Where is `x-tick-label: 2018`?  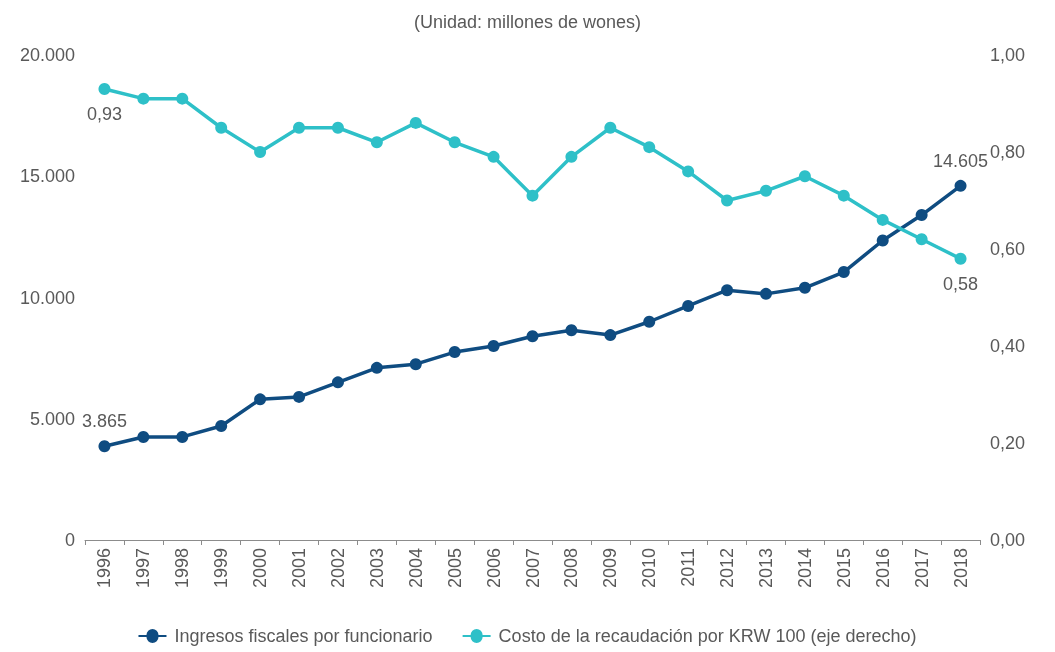
x-tick-label: 2018 is located at coordinates (960, 568).